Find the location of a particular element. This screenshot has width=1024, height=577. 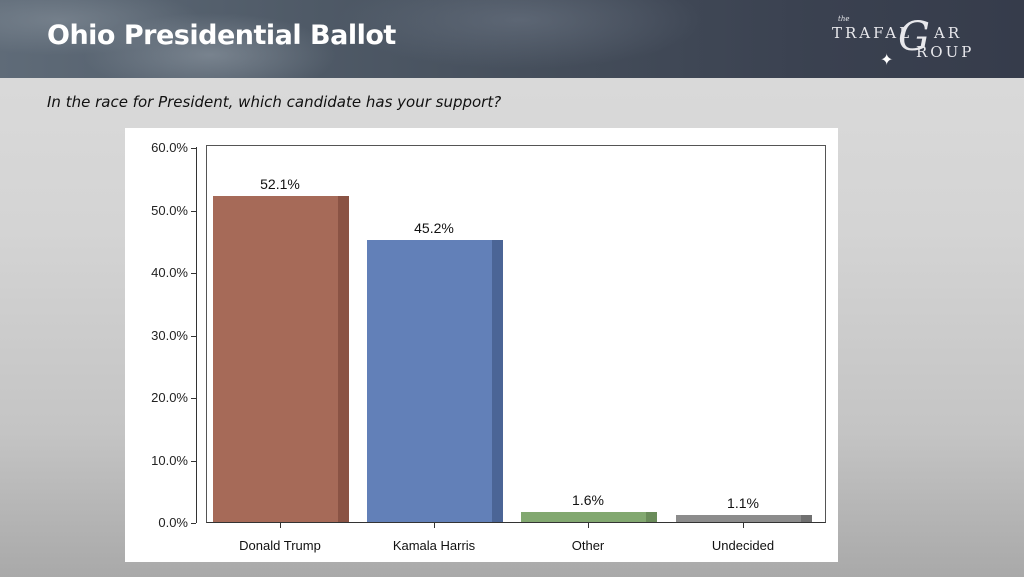

y-tick-label: 30.0% is located at coordinates (169, 335).